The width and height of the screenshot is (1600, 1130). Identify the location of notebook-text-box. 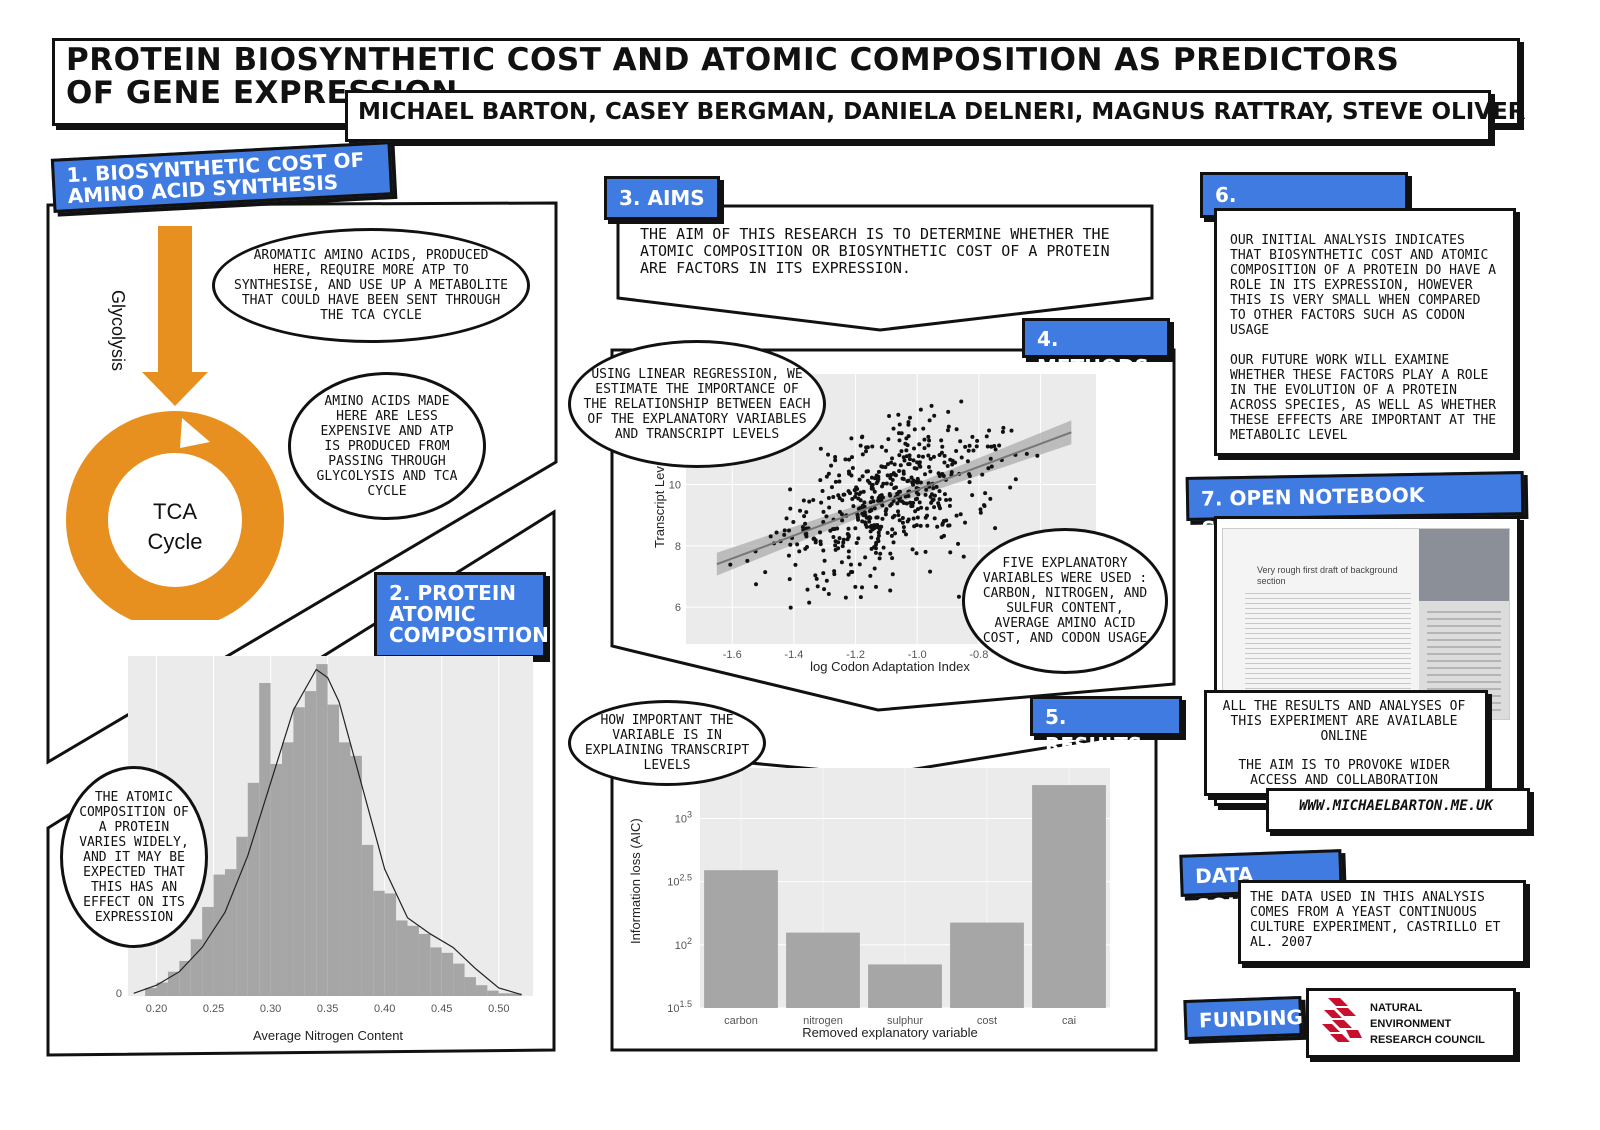
(1346, 743).